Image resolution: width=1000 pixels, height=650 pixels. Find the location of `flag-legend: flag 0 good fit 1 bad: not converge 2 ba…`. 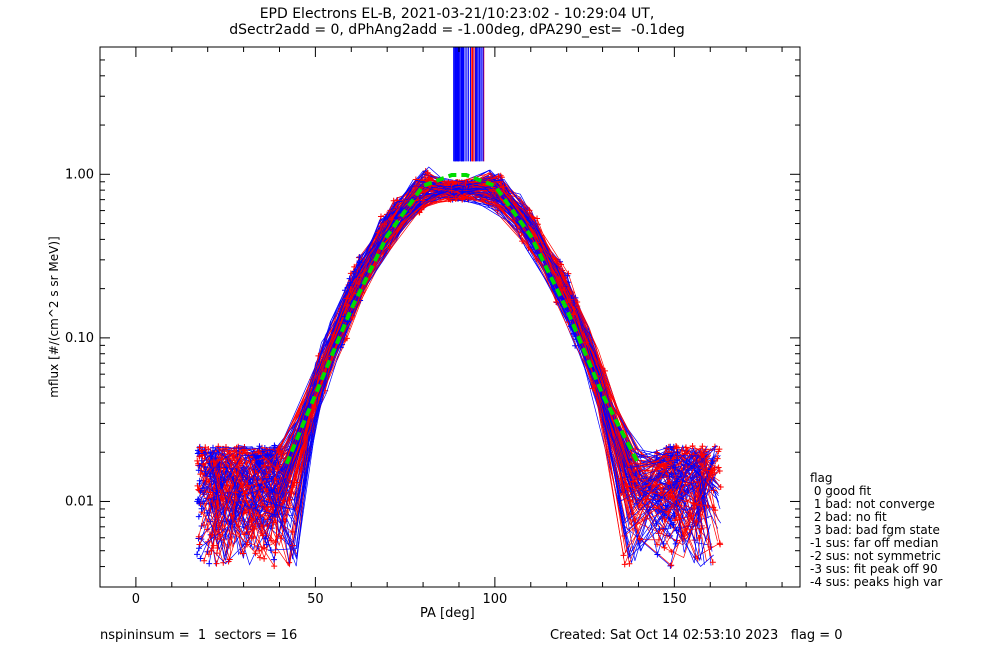

flag-legend: flag 0 good fit 1 bad: not converge 2 ba… is located at coordinates (876, 530).